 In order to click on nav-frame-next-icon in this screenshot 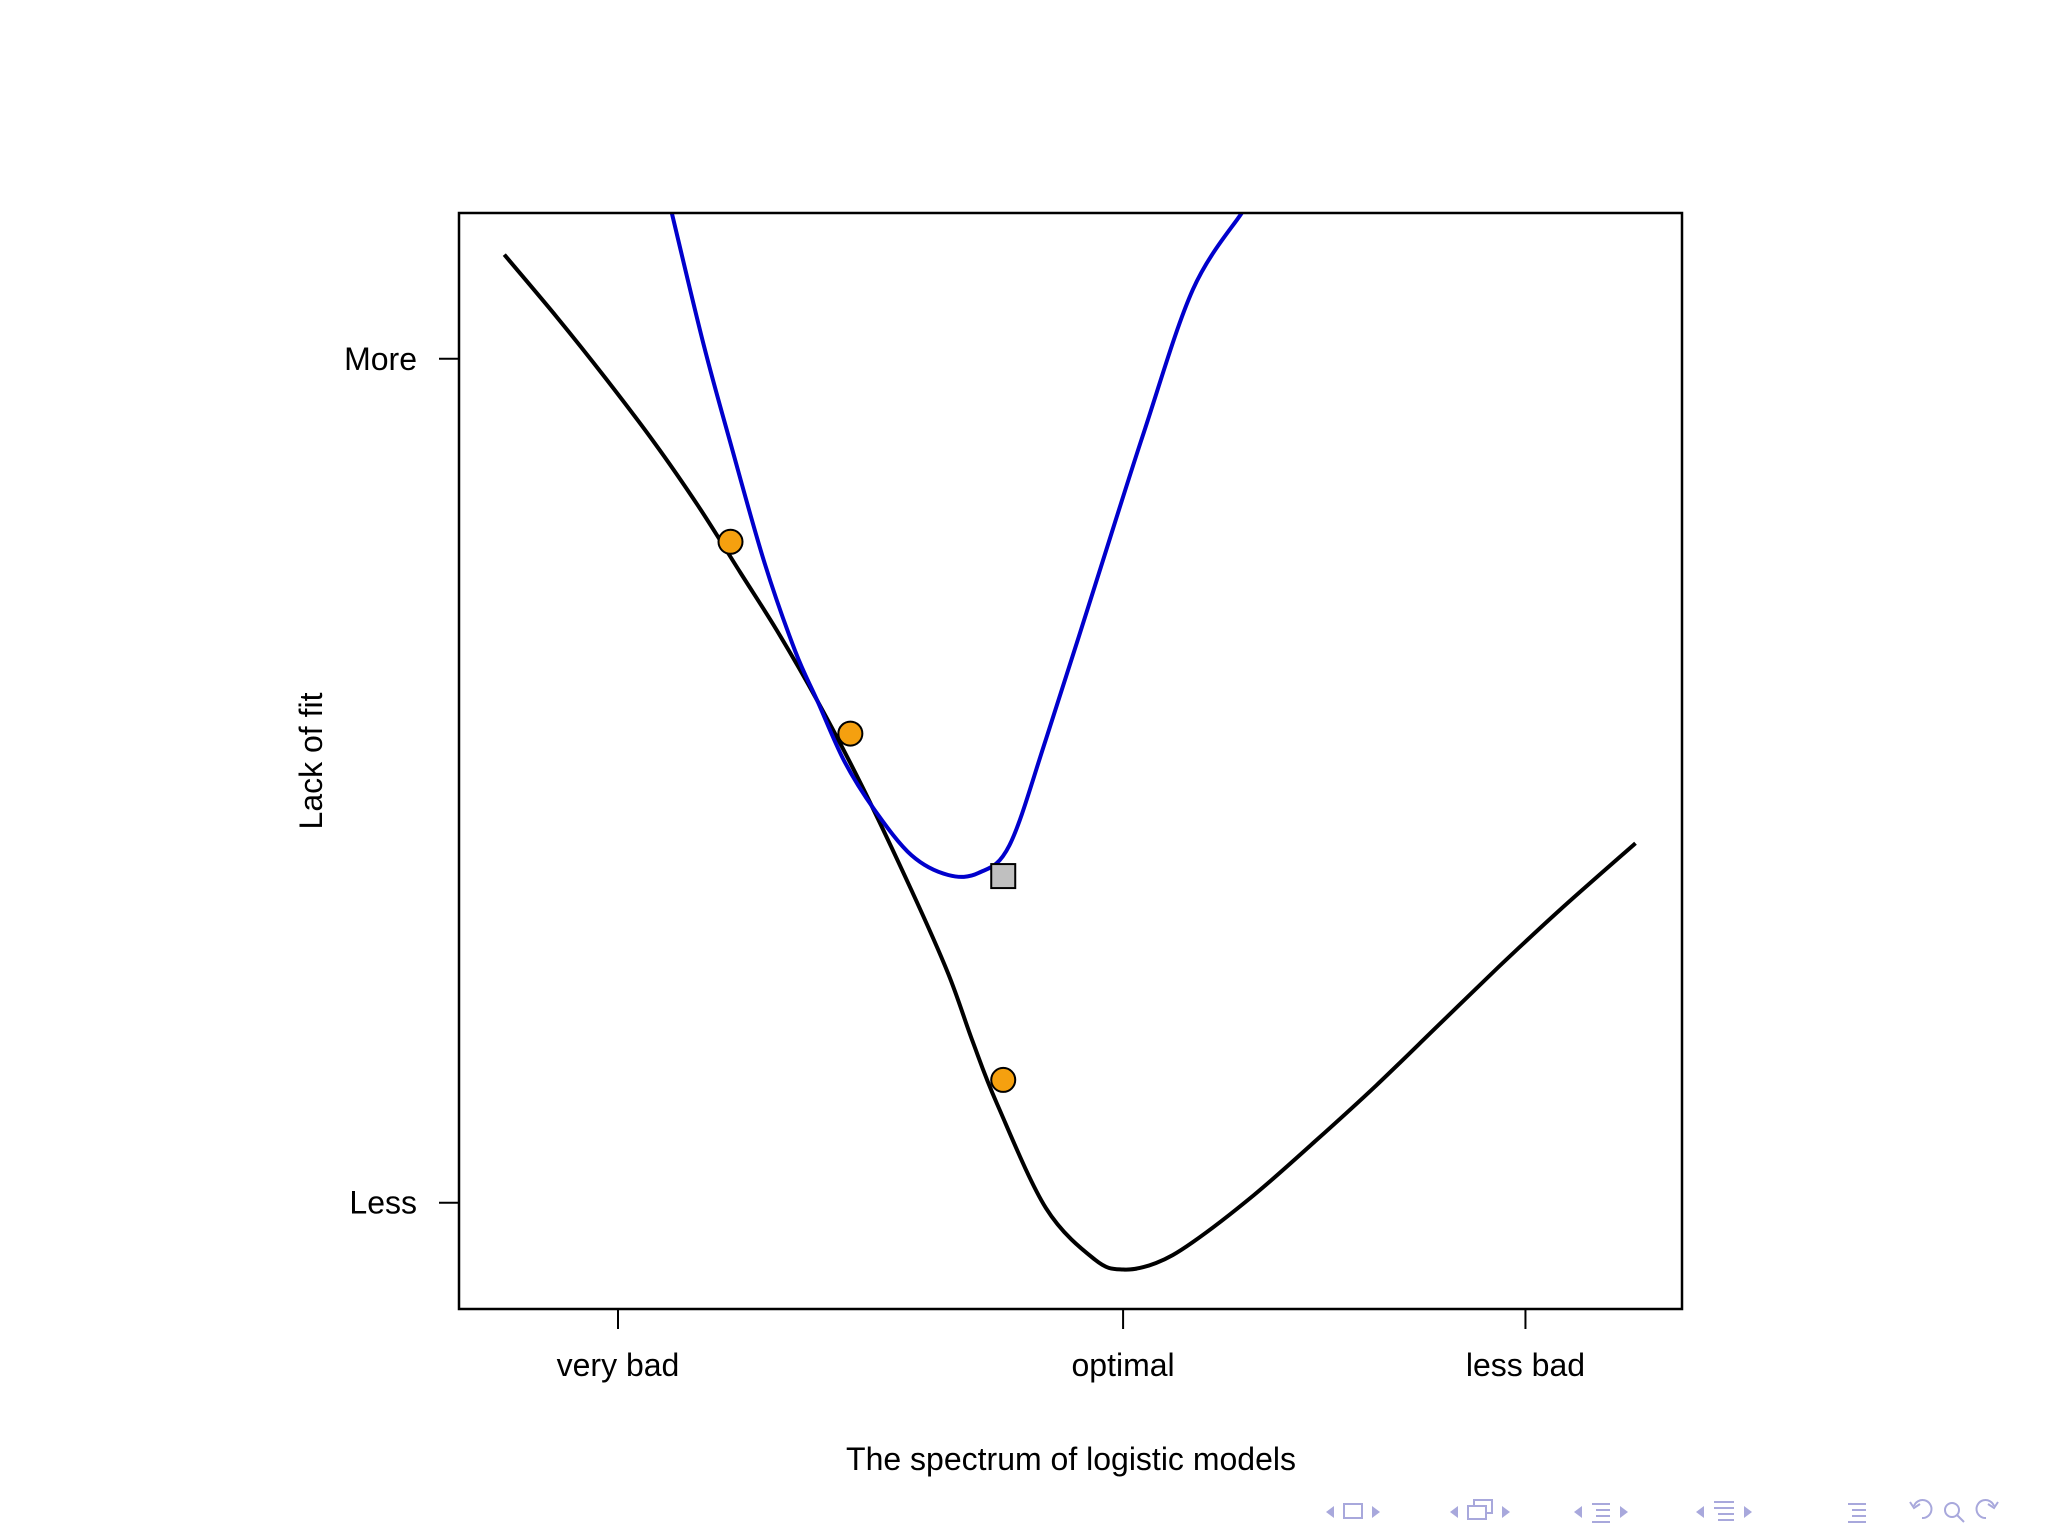, I will do `click(1376, 1512)`.